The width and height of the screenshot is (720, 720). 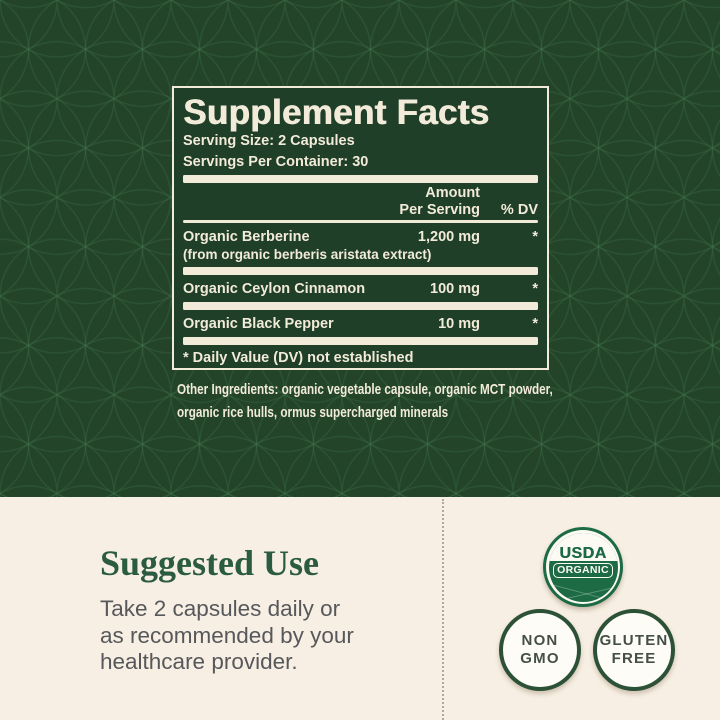 I want to click on ingredient-amount: 10 mg, so click(x=459, y=324).